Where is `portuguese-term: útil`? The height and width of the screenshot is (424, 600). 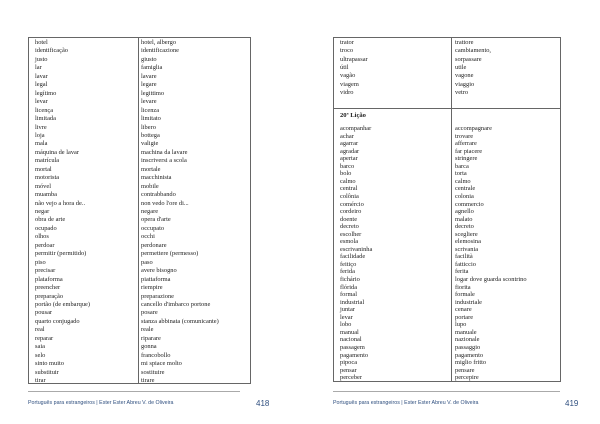 portuguese-term: útil is located at coordinates (344, 67).